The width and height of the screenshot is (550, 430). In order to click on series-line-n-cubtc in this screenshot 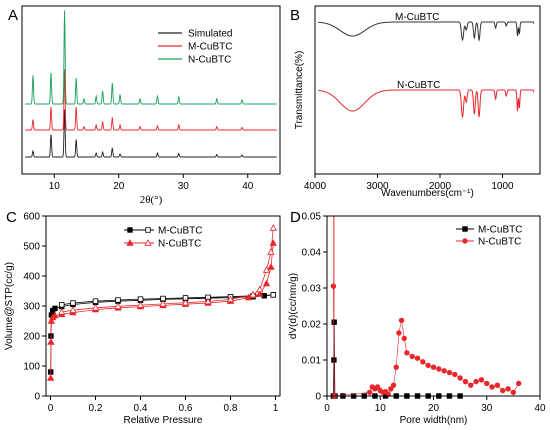, I will do `click(426, 104)`.